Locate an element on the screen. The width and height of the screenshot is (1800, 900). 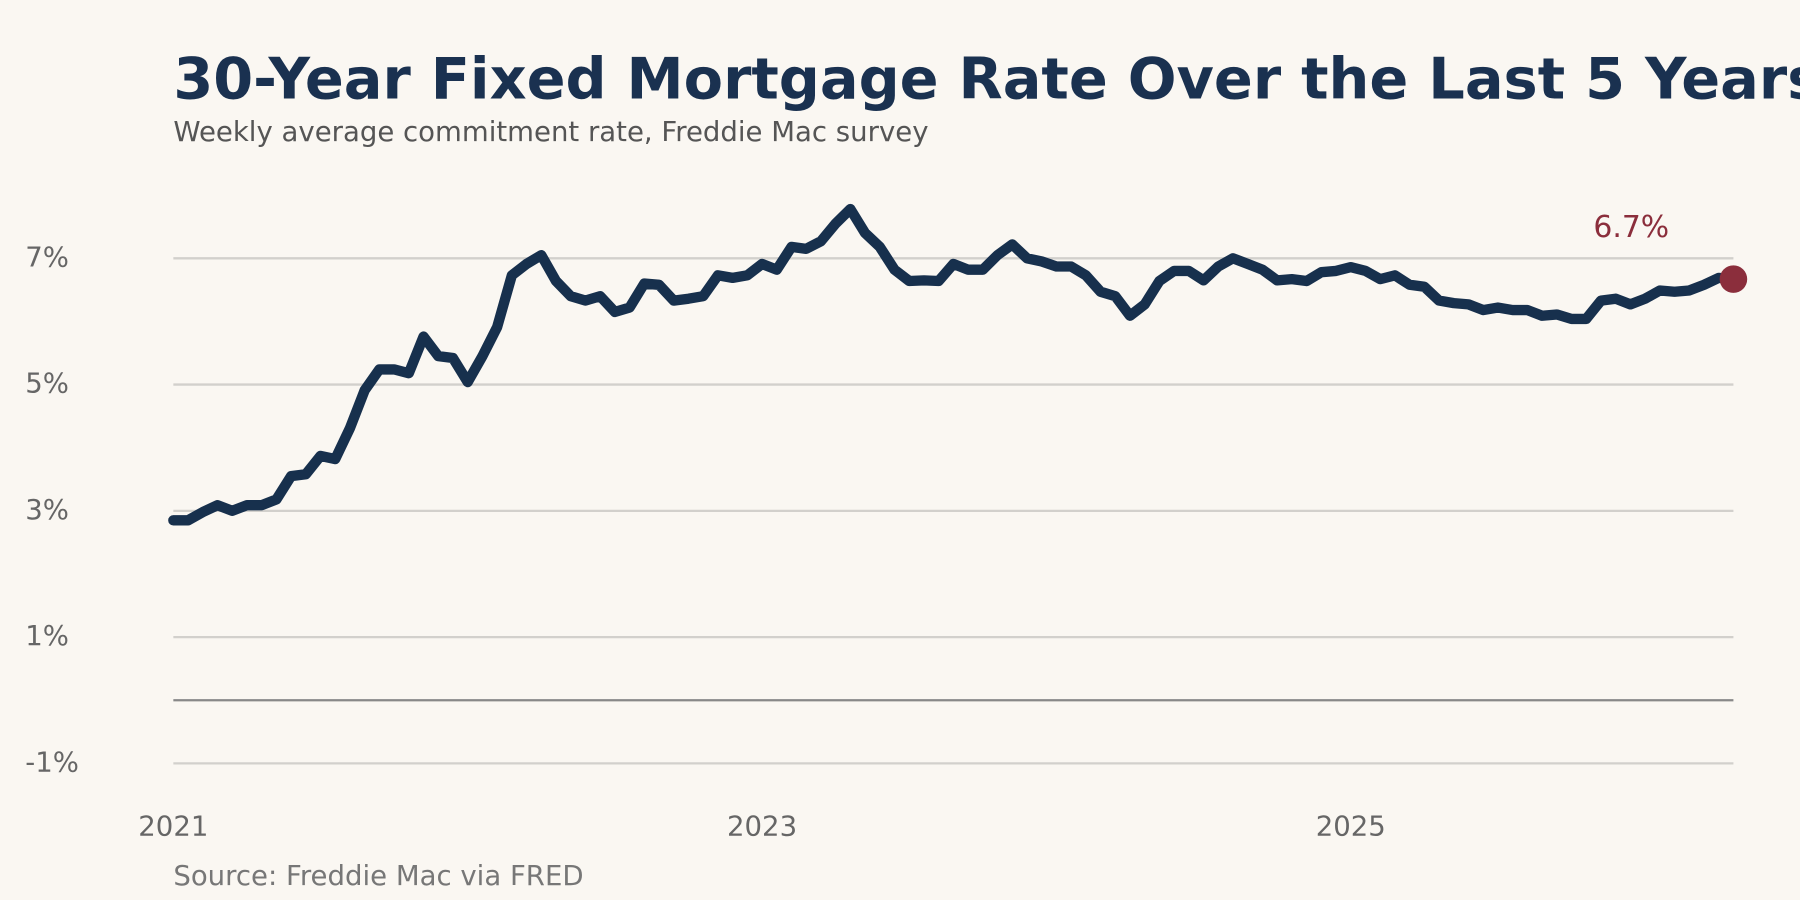
x-tick-label: 2021 is located at coordinates (173, 827).